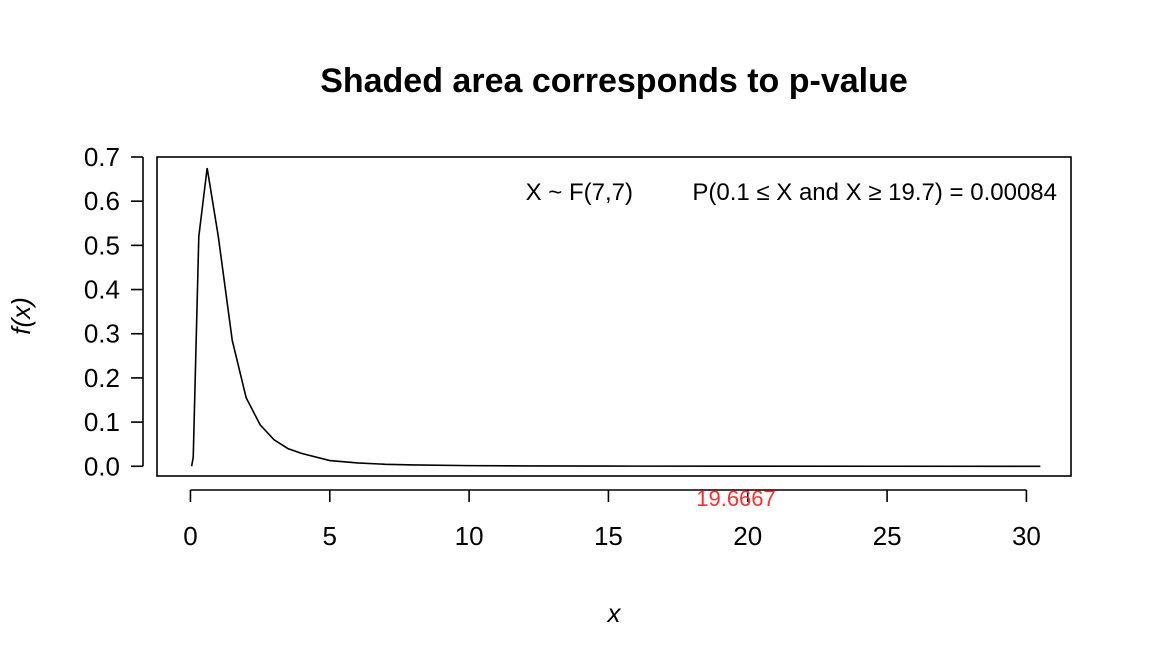 This screenshot has width=1152, height=672. I want to click on y-tick-label: 0.3, so click(102, 334).